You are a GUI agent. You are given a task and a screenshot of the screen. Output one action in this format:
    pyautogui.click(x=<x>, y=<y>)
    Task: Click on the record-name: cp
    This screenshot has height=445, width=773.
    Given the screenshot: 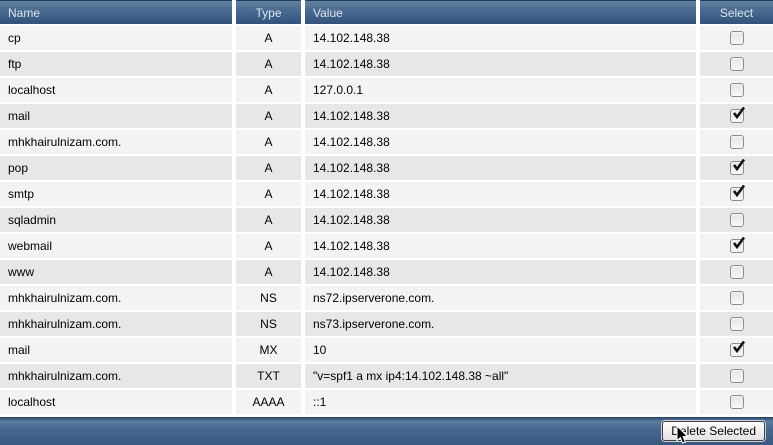 What is the action you would take?
    pyautogui.click(x=116, y=38)
    